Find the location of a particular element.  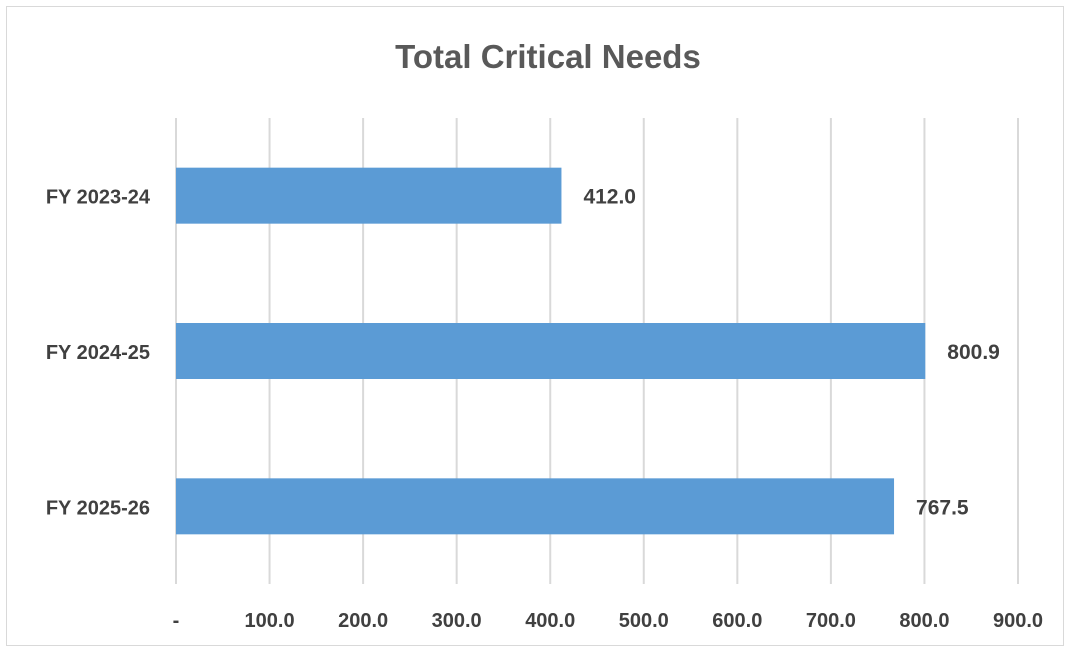

category-label: FY 2025-26 is located at coordinates (98, 508).